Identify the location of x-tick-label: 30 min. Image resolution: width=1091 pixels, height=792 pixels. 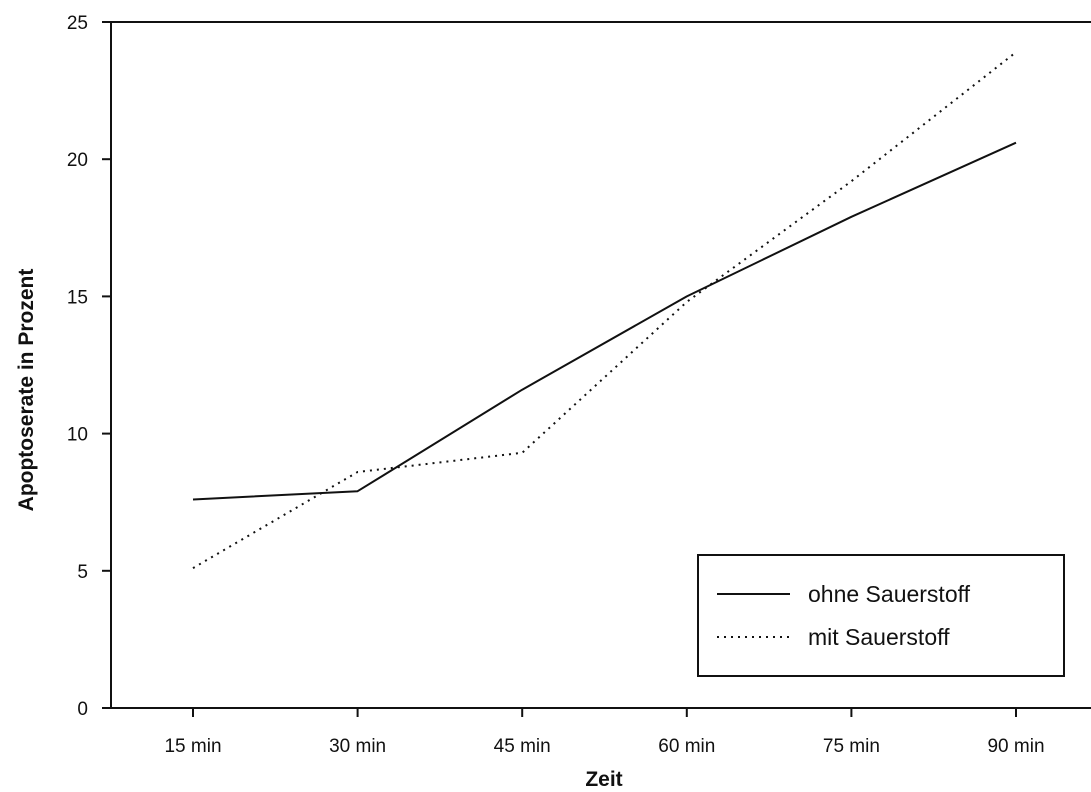
(357, 746).